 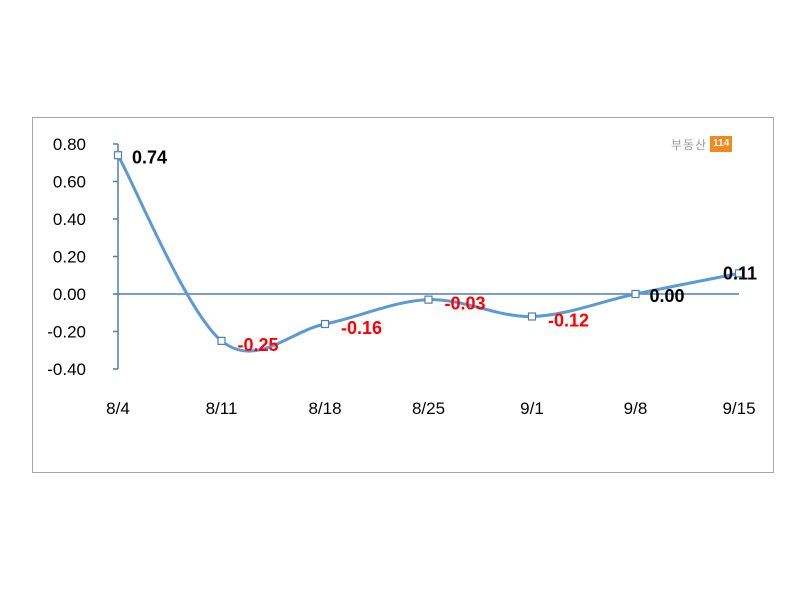 What do you see at coordinates (69, 219) in the screenshot?
I see `y-tick-label: 0.40` at bounding box center [69, 219].